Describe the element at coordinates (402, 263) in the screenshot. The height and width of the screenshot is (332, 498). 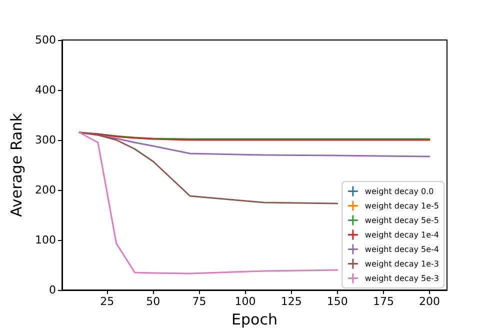
I see `legend-label: weight decay 1e-3` at that location.